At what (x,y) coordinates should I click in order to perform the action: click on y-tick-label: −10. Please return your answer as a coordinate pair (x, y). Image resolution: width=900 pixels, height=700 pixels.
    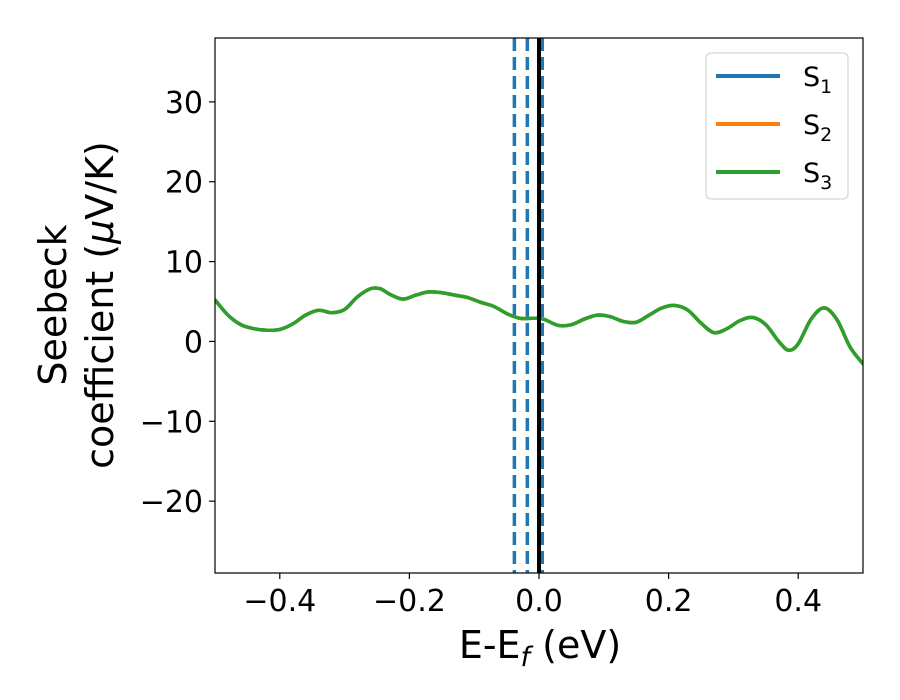
    Looking at the image, I should click on (171, 422).